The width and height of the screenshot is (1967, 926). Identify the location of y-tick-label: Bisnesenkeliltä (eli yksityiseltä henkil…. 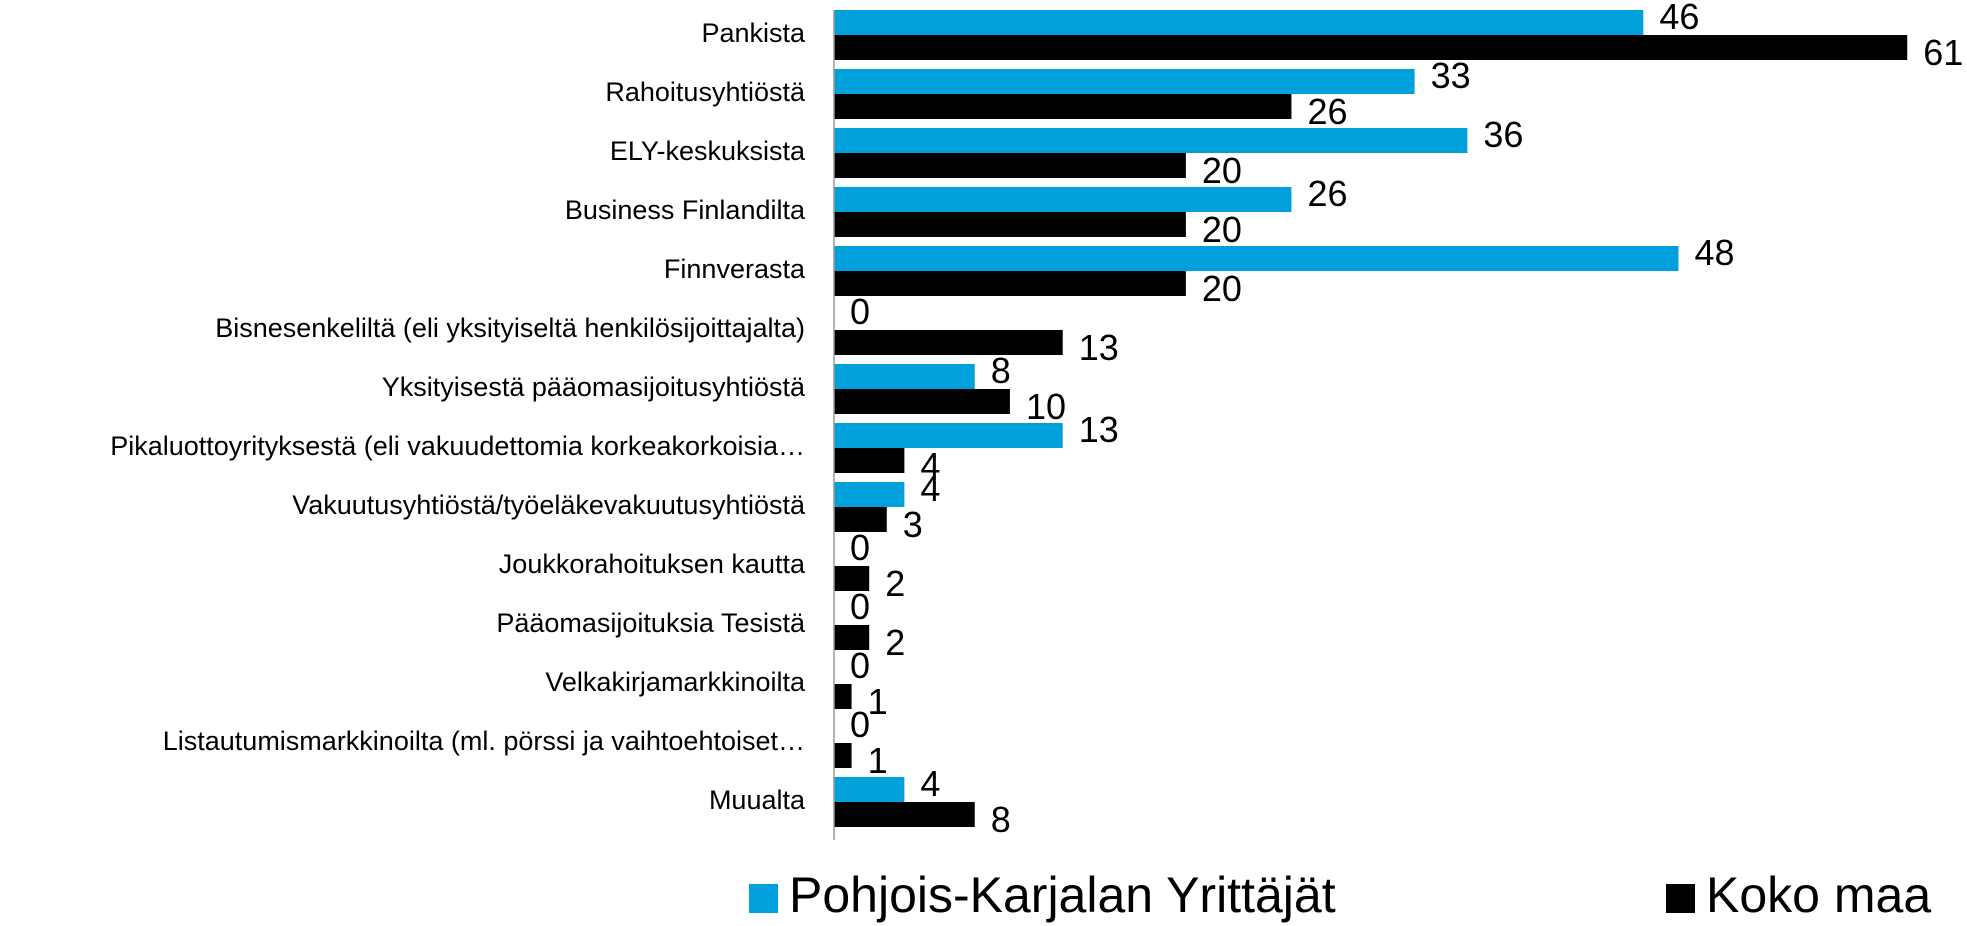
(510, 328).